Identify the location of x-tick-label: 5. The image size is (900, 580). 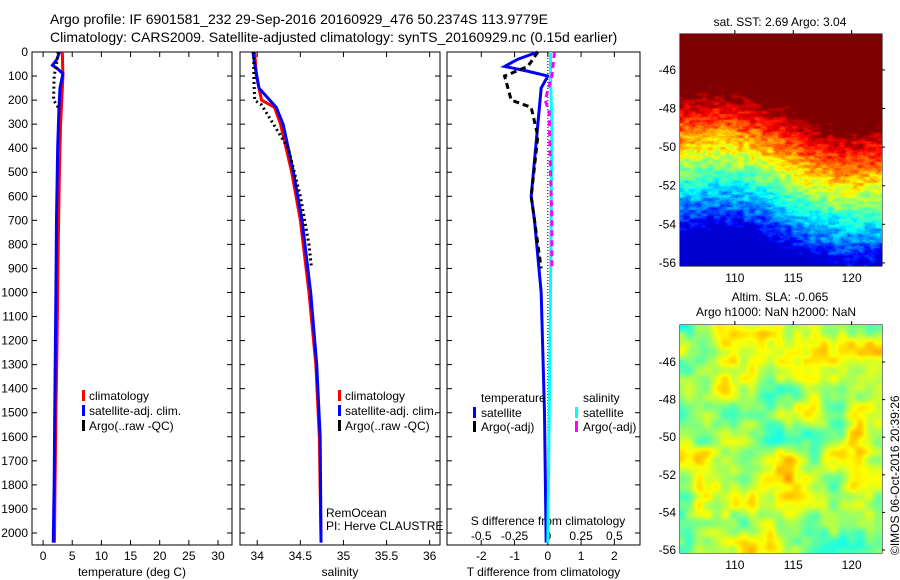
(72, 556).